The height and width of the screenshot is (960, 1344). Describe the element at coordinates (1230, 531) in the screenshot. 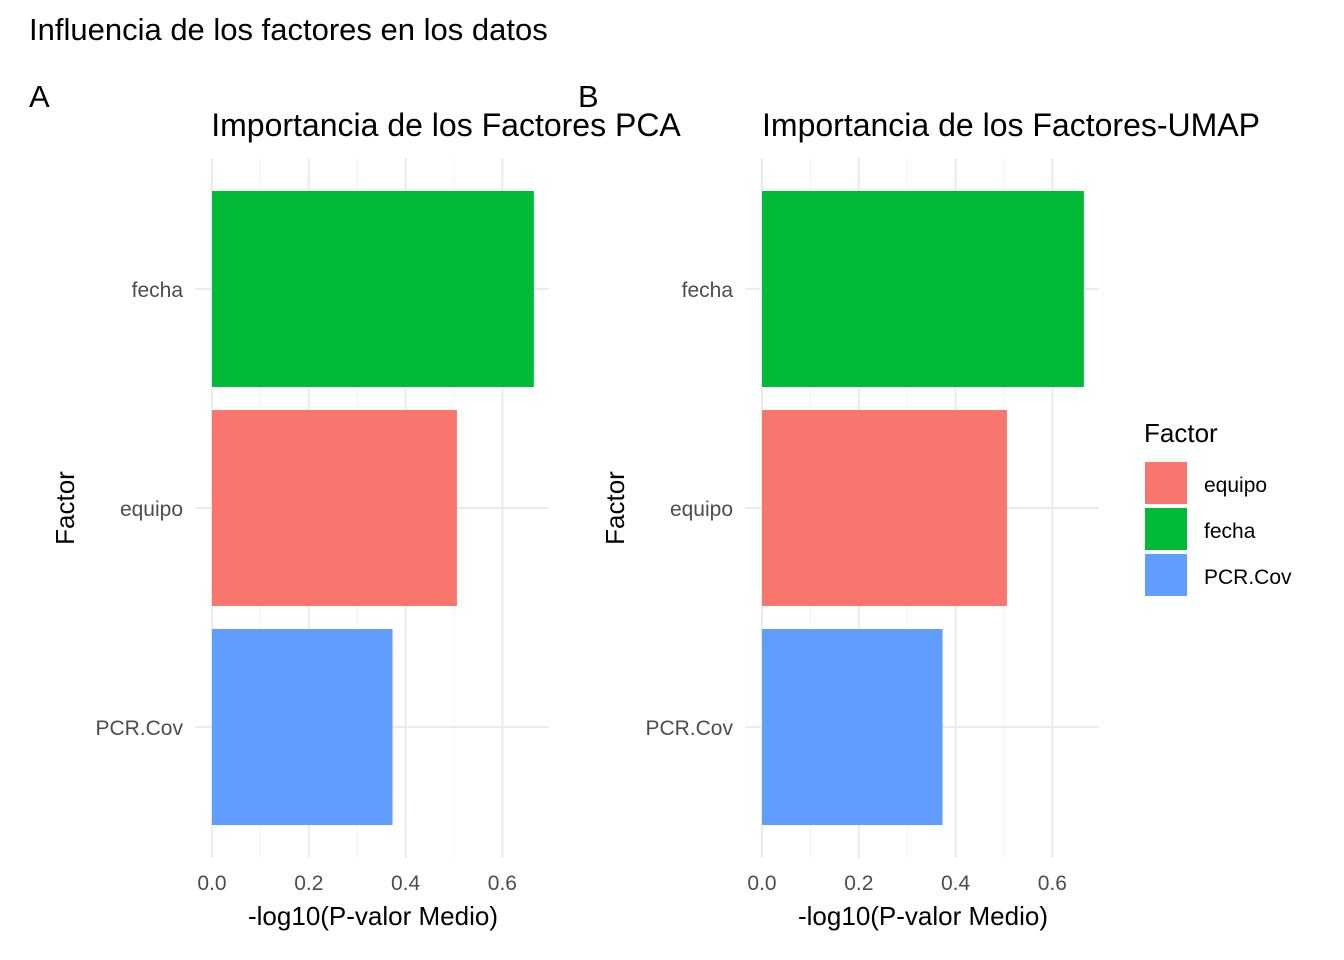

I see `legend-label: fecha` at that location.